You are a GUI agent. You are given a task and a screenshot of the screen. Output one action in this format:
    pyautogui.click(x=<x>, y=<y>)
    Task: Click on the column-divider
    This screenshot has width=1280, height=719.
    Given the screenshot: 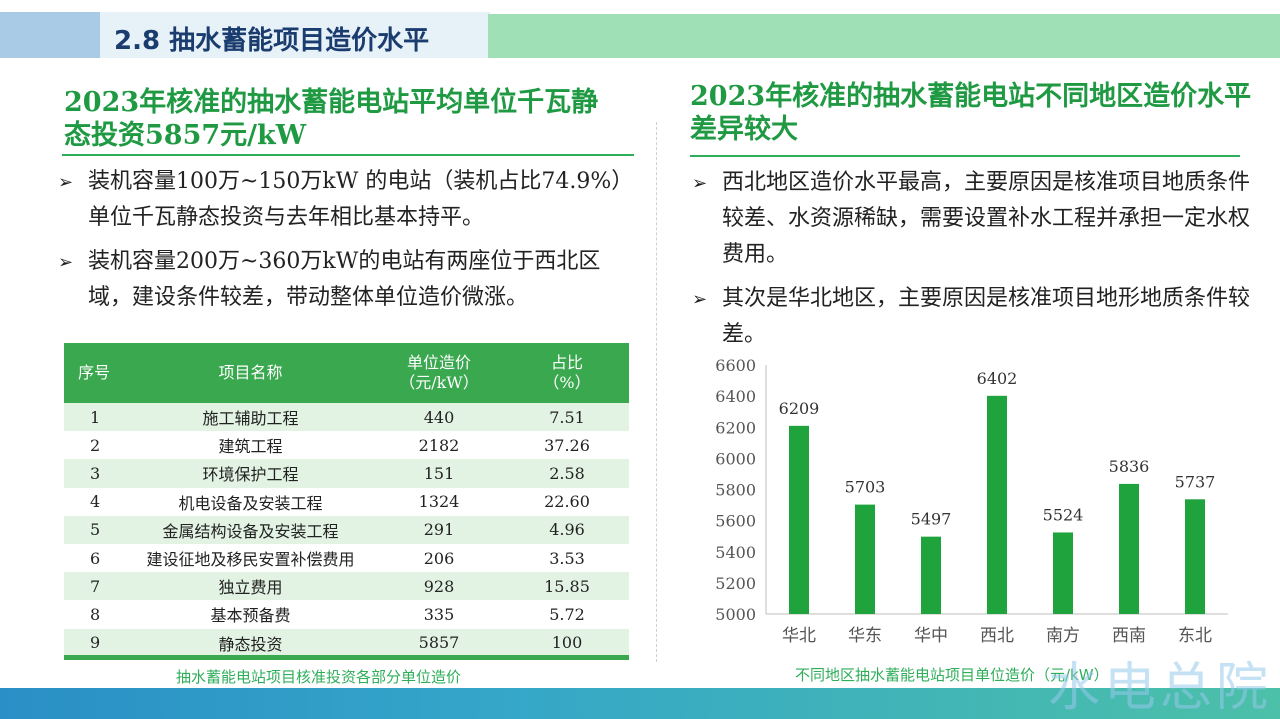 What is the action you would take?
    pyautogui.click(x=656, y=392)
    